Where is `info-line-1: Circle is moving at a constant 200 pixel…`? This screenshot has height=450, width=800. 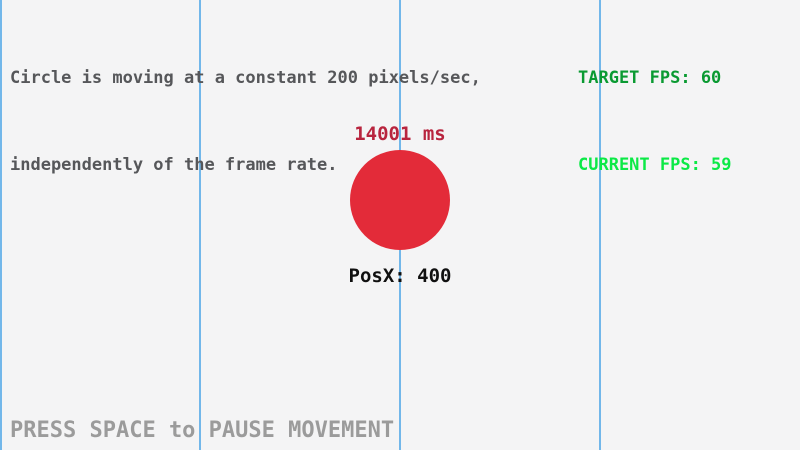
info-line-1: Circle is moving at a constant 200 pixel… is located at coordinates (245, 78).